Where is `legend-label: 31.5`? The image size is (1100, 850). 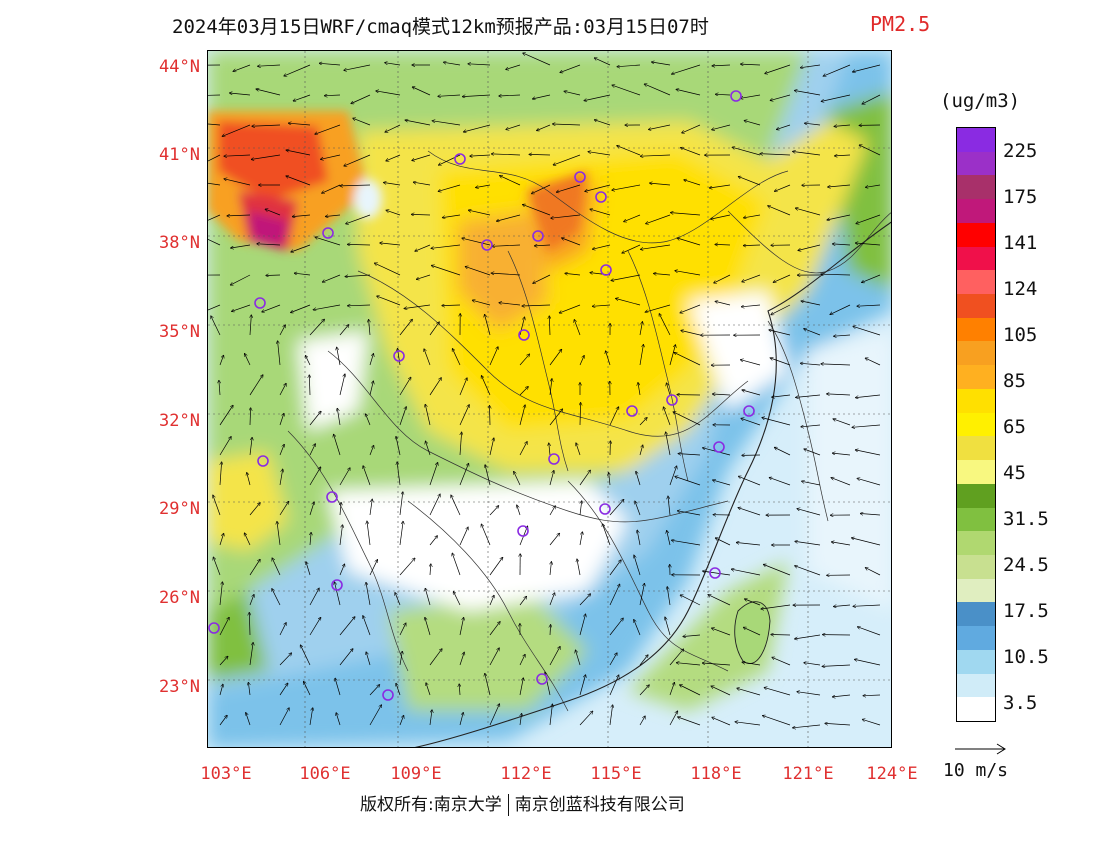
legend-label: 31.5 is located at coordinates (1026, 519).